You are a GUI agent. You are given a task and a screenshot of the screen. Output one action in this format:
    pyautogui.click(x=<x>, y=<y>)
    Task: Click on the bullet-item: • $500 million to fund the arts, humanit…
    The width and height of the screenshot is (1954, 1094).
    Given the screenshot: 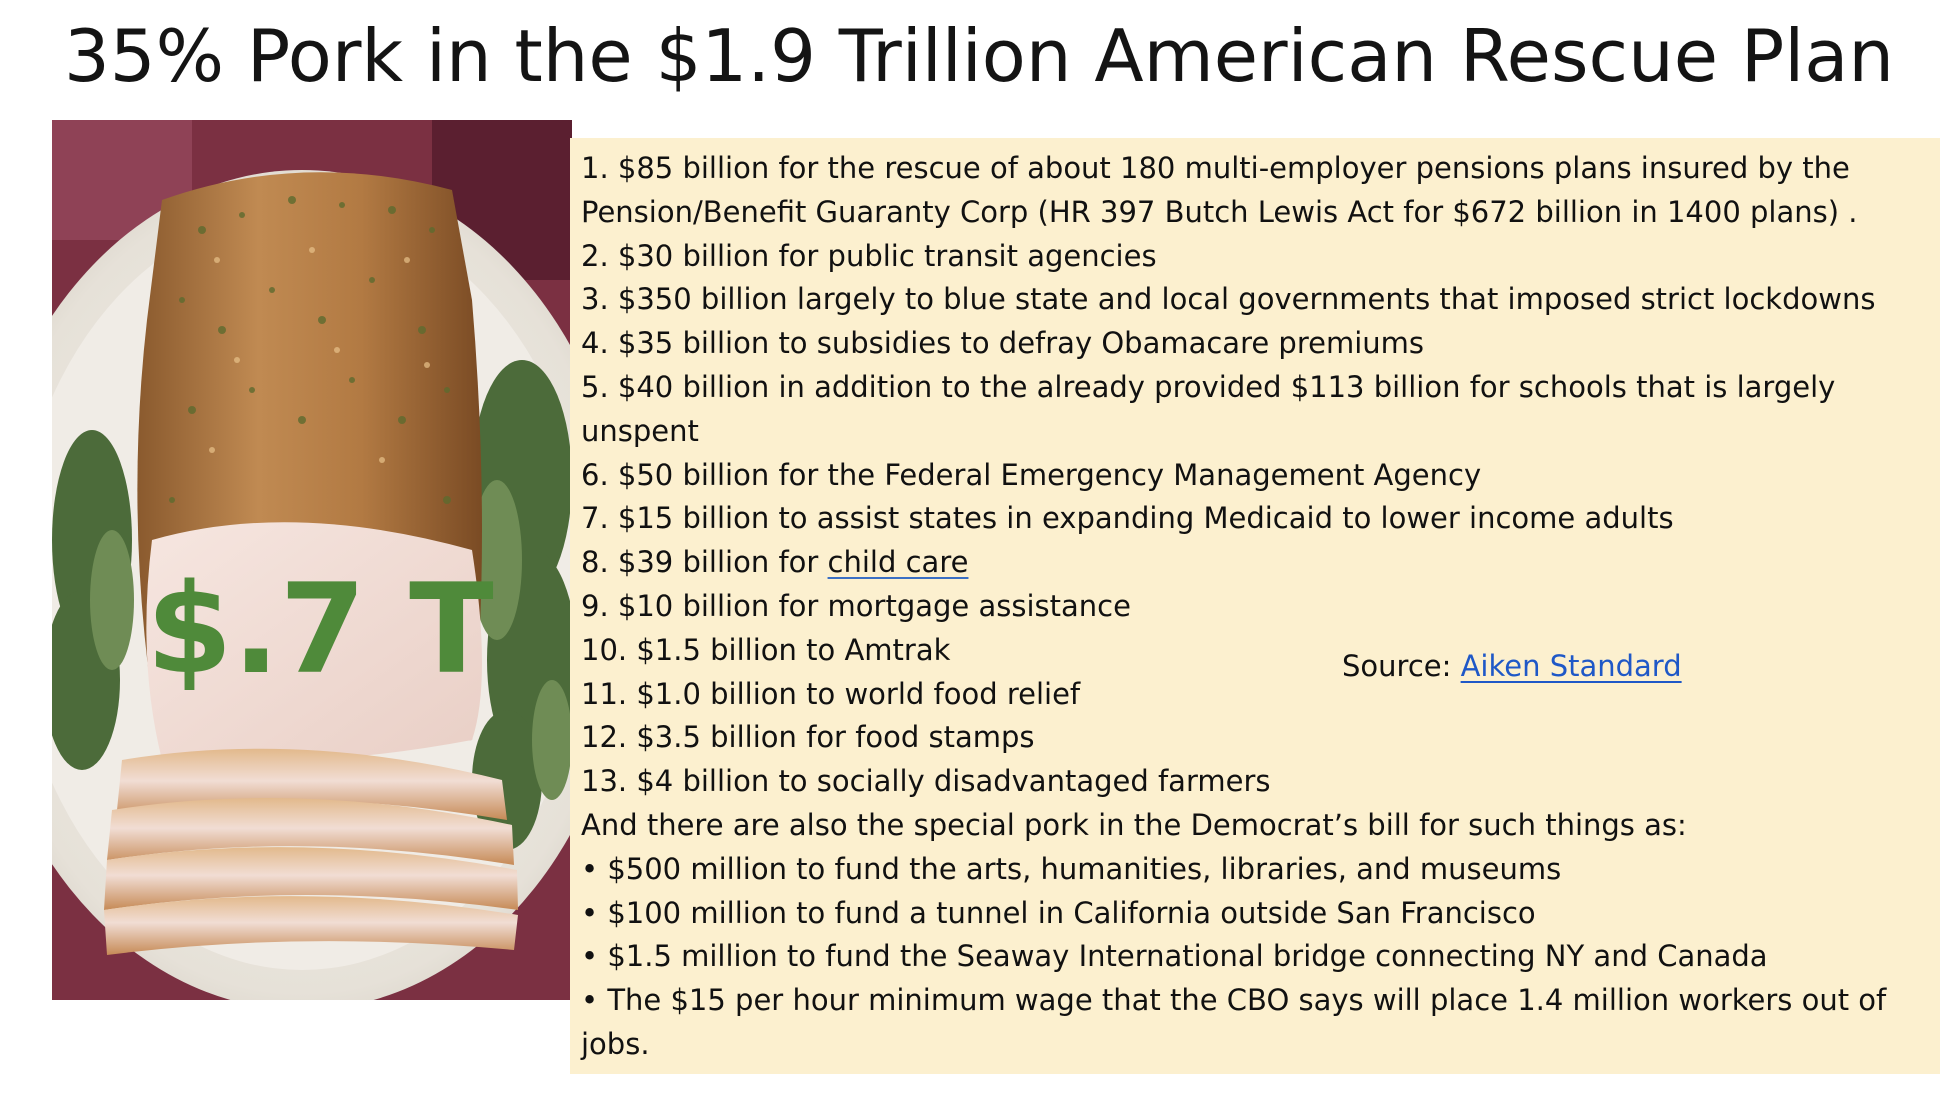 What is the action you would take?
    pyautogui.click(x=1071, y=868)
    